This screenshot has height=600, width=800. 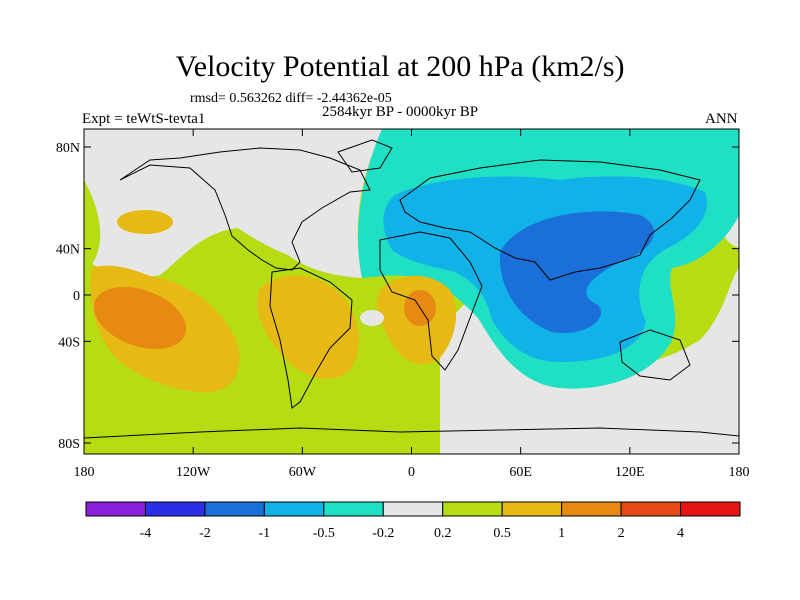 I want to click on chart-title: Velocity Potential at 200 hPa (km2/s), so click(x=400, y=66).